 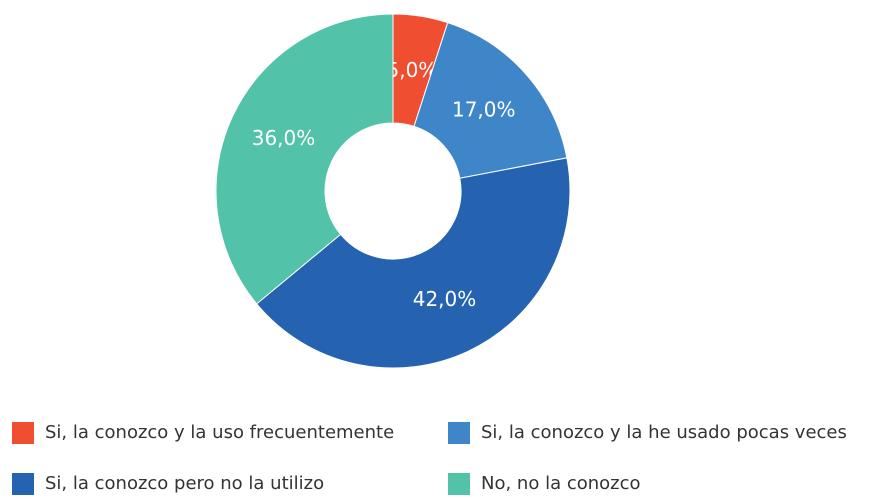 I want to click on data-label: 17,0%, so click(x=484, y=109).